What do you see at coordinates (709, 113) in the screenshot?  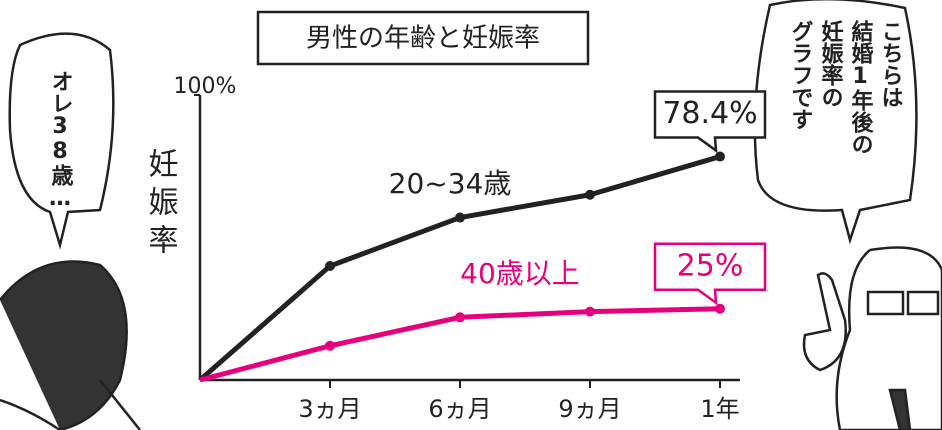 I see `data-label: 78.4%` at bounding box center [709, 113].